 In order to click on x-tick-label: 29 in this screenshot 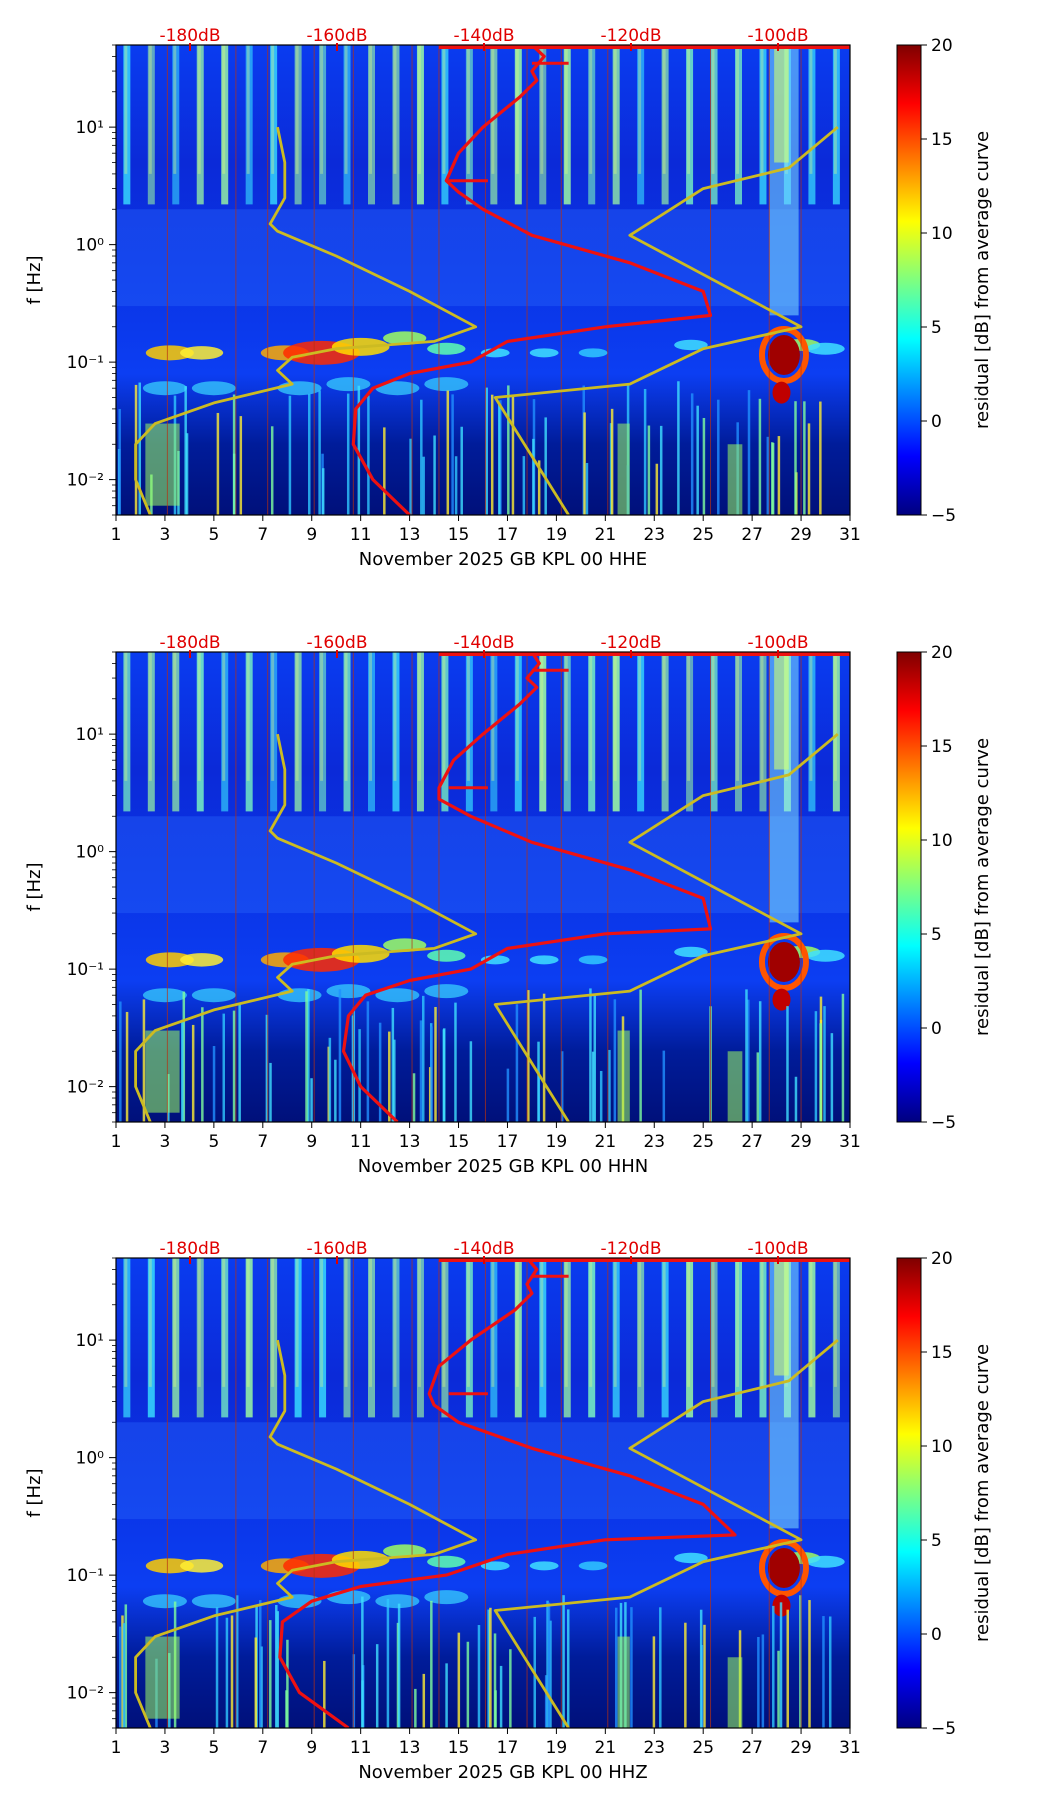, I will do `click(801, 1748)`.